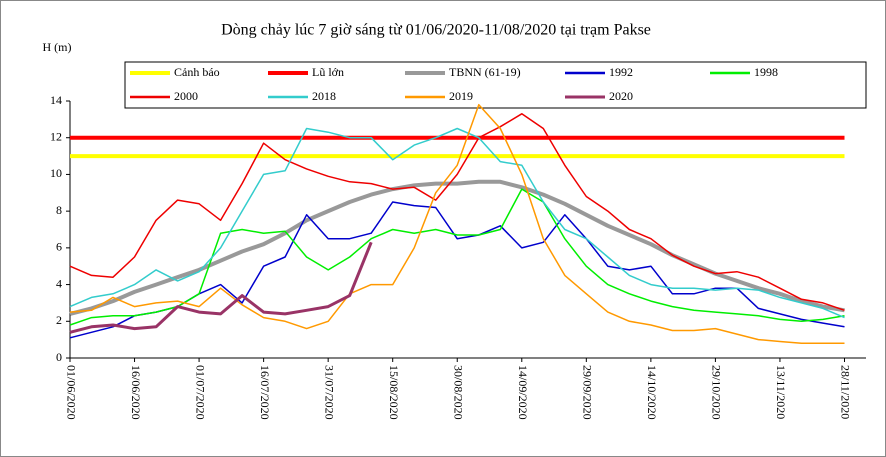 Image resolution: width=886 pixels, height=457 pixels. I want to click on legend-label: 2019, so click(461, 96).